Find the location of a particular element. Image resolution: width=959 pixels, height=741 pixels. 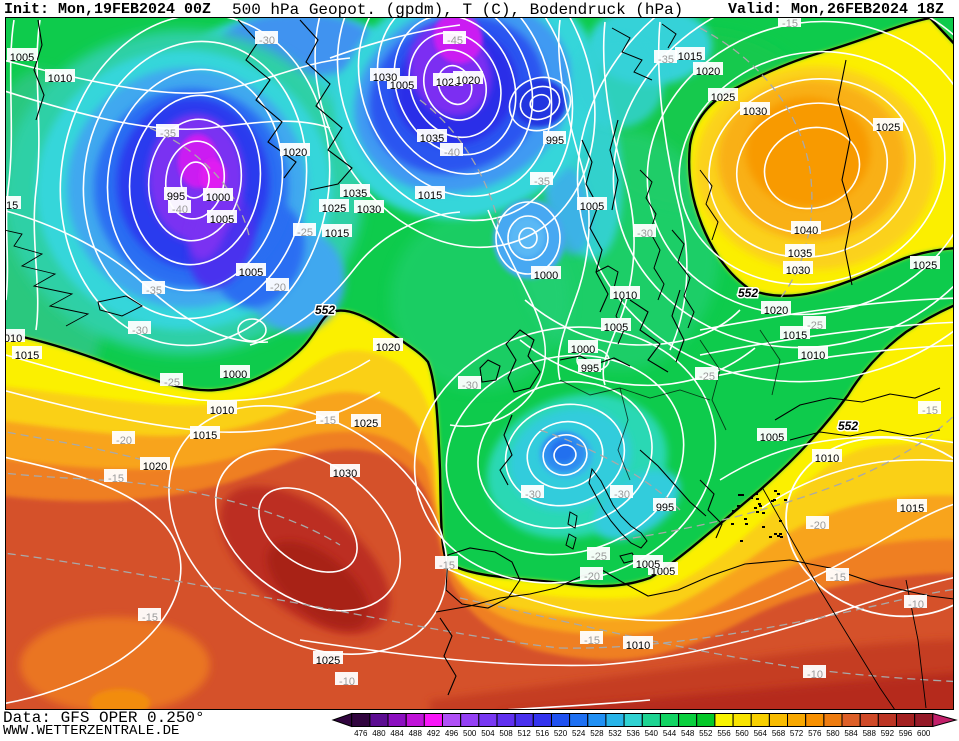

svg-text: 512 is located at coordinates (525, 733).